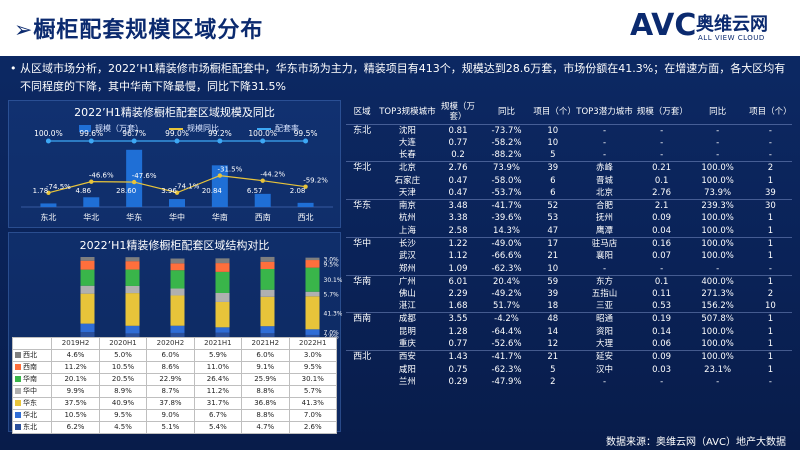  What do you see at coordinates (333, 313) in the screenshot?
I see `segment-value-label: 41.3%` at bounding box center [333, 313].